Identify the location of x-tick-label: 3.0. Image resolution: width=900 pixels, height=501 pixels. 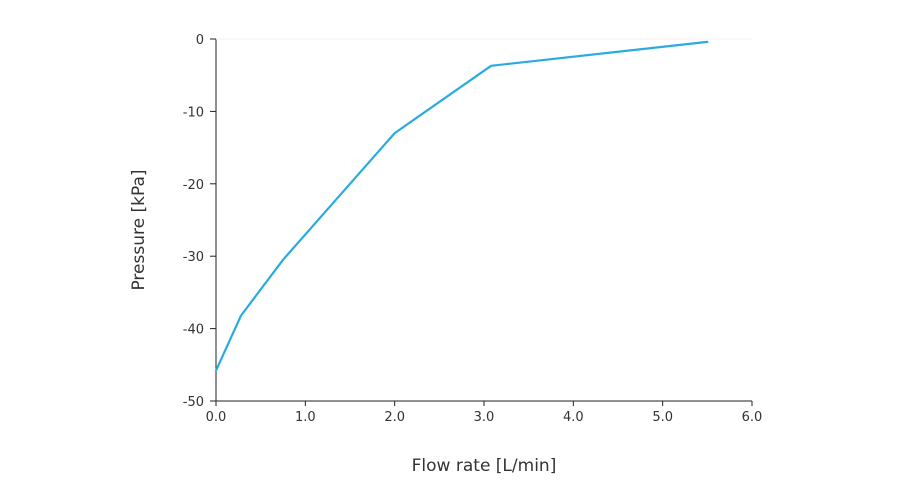
(484, 417).